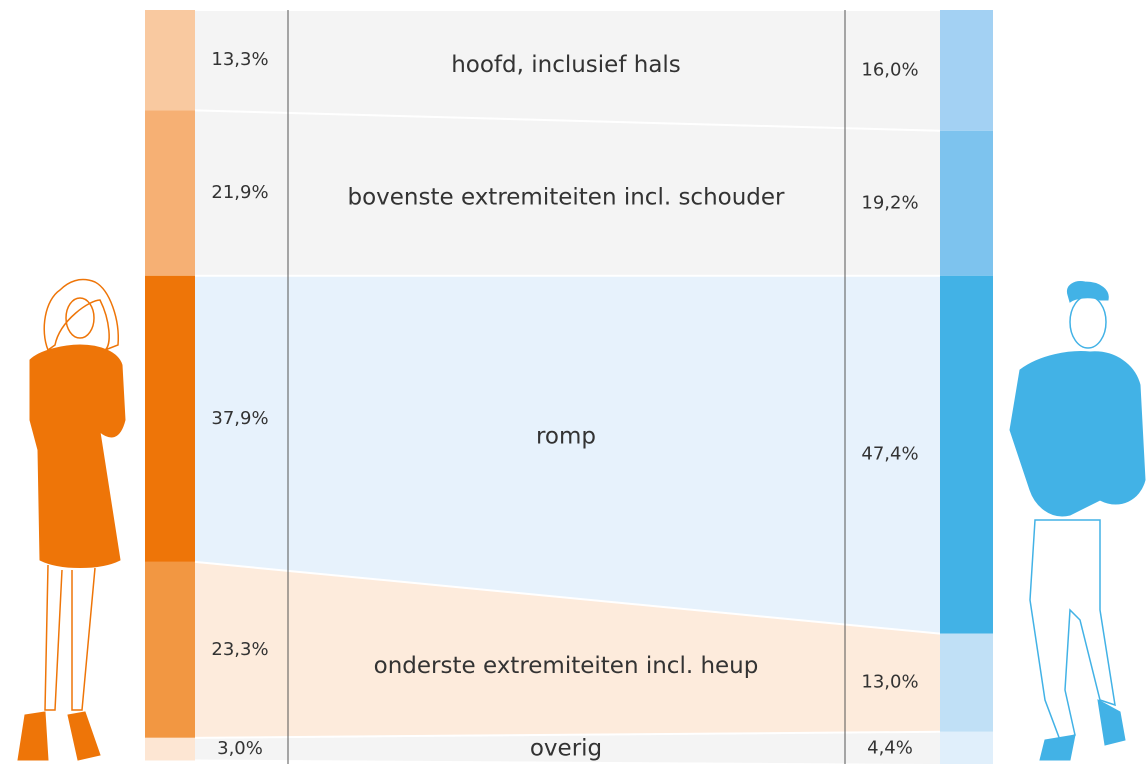 This screenshot has width=1148, height=764. What do you see at coordinates (240, 748) in the screenshot?
I see `value-label: 3,0%` at bounding box center [240, 748].